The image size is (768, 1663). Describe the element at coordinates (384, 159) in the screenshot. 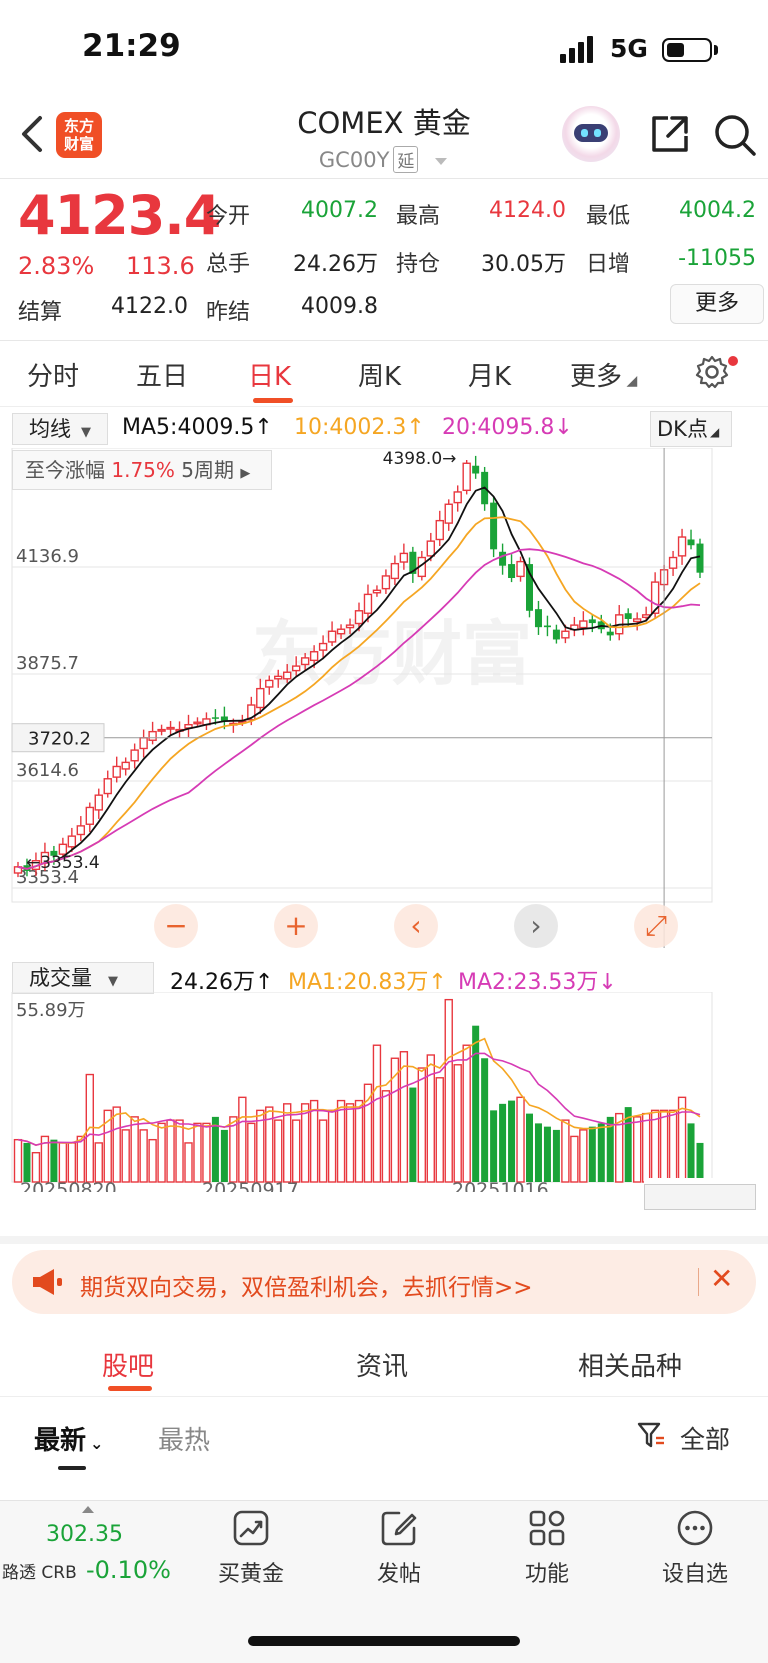

I see `instrument-code-selector: GC00Y 延` at that location.